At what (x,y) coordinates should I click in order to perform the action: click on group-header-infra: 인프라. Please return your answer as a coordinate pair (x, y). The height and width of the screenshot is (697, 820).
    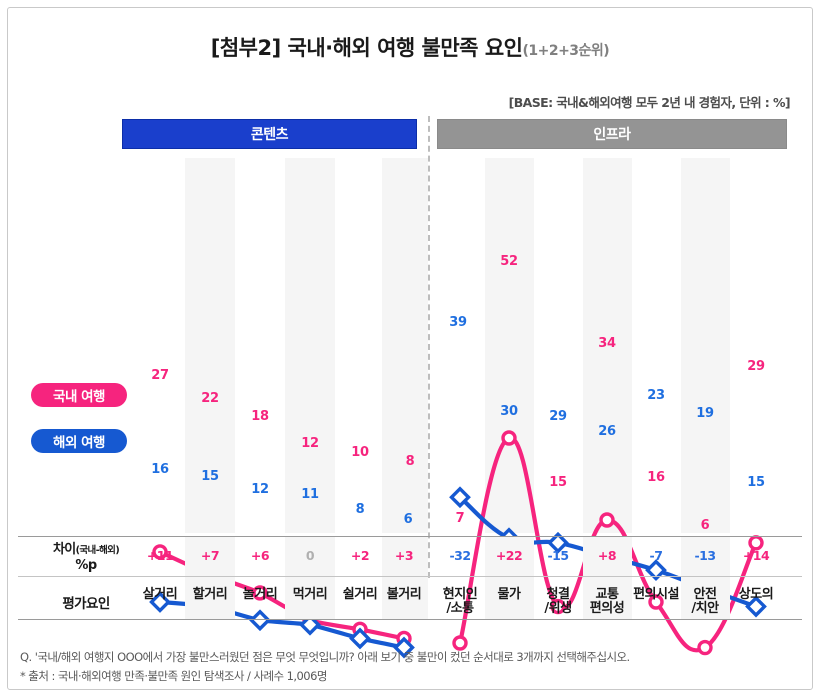
    Looking at the image, I should click on (612, 134).